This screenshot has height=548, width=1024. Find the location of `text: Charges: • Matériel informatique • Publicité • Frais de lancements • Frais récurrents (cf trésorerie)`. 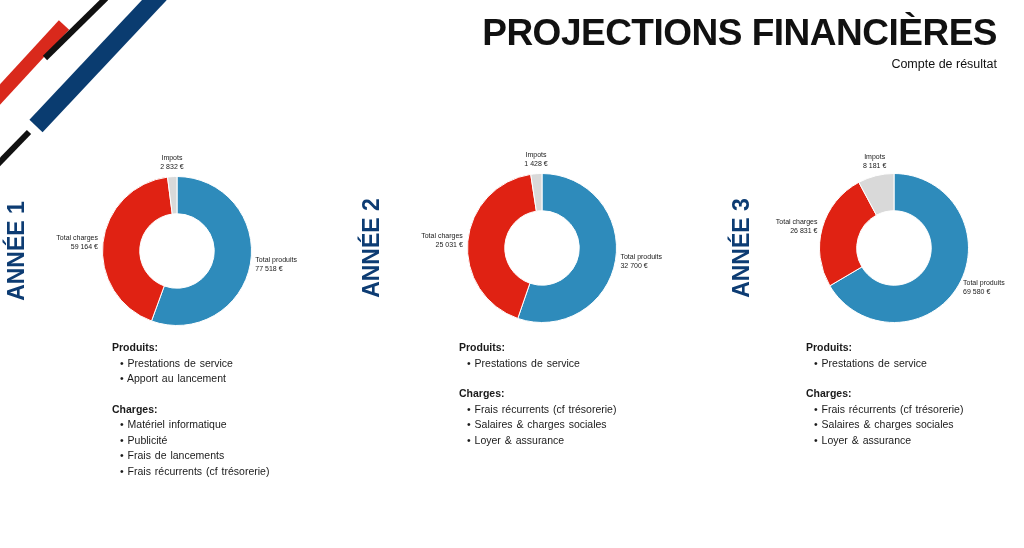

text: Charges: • Matériel informatique • Publicité • Frais de lancements • Frais récurrents (cf trésorerie) is located at coordinates (191, 440).